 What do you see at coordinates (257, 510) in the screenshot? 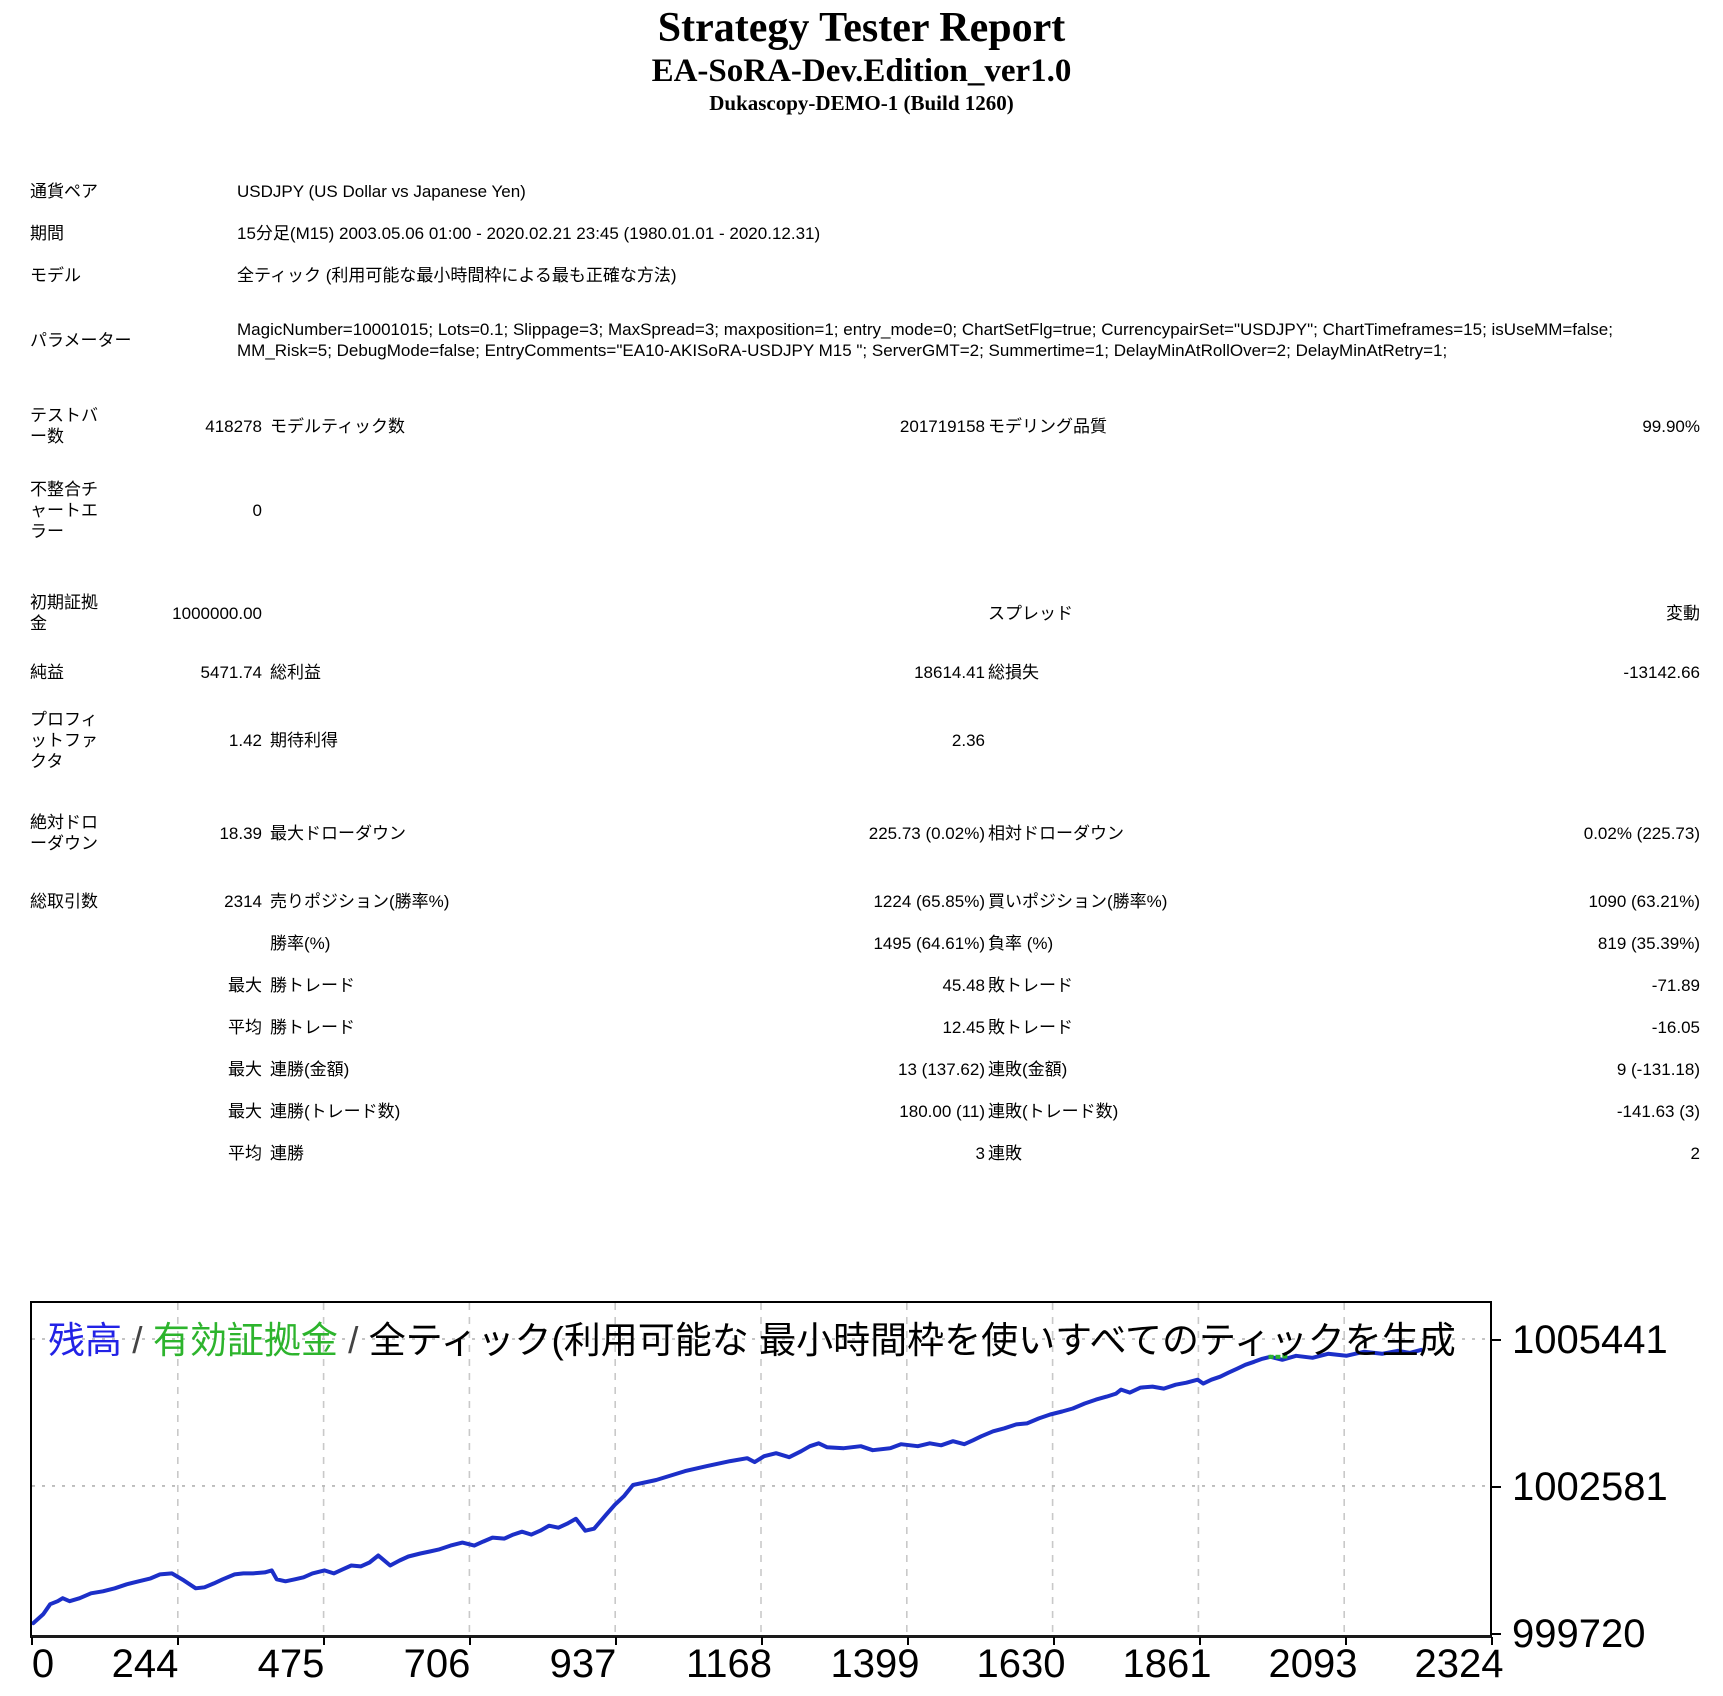
I see `cell-value: 0` at bounding box center [257, 510].